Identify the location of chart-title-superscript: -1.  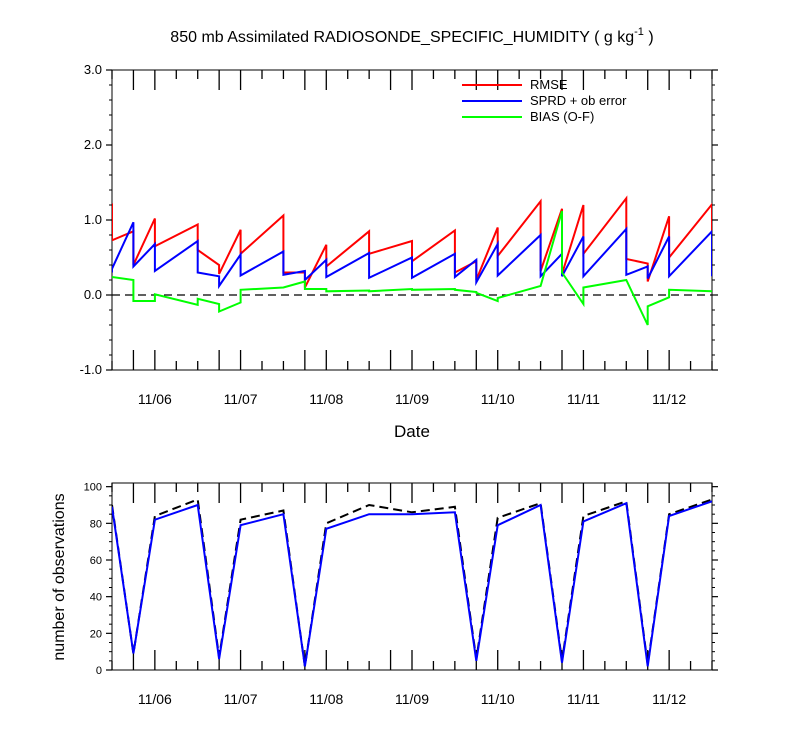
(639, 32).